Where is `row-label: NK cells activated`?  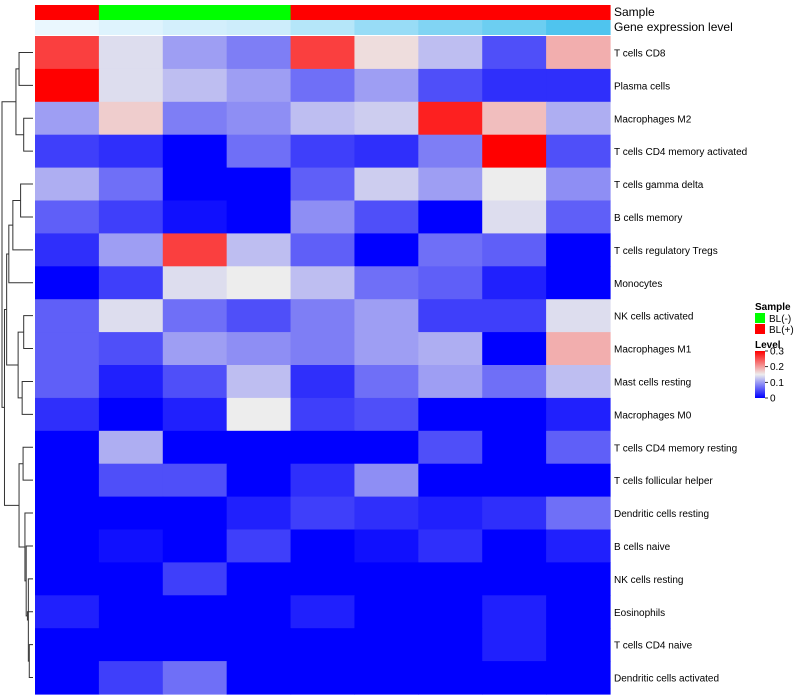 row-label: NK cells activated is located at coordinates (653, 317).